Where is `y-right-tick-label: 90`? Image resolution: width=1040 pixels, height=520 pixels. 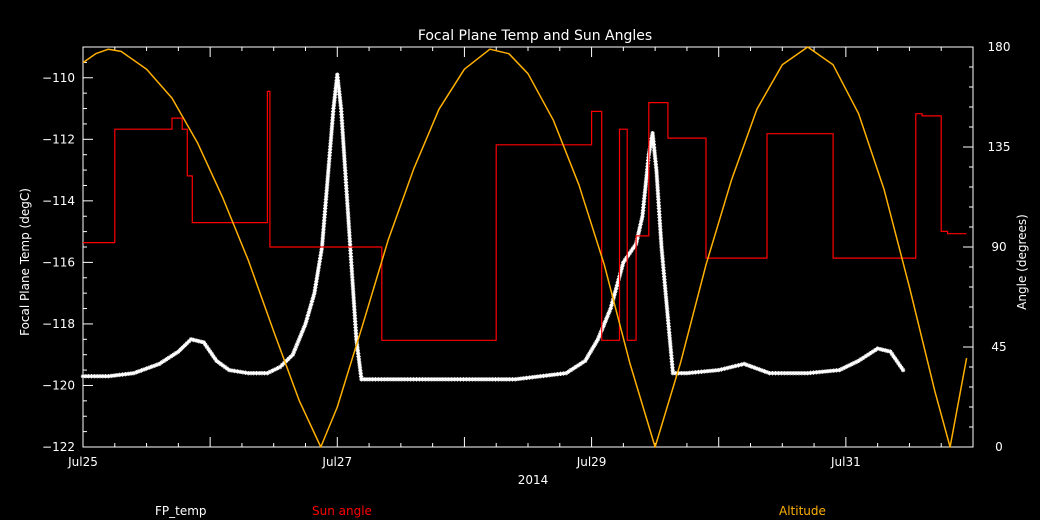
y-right-tick-label: 90 is located at coordinates (998, 247).